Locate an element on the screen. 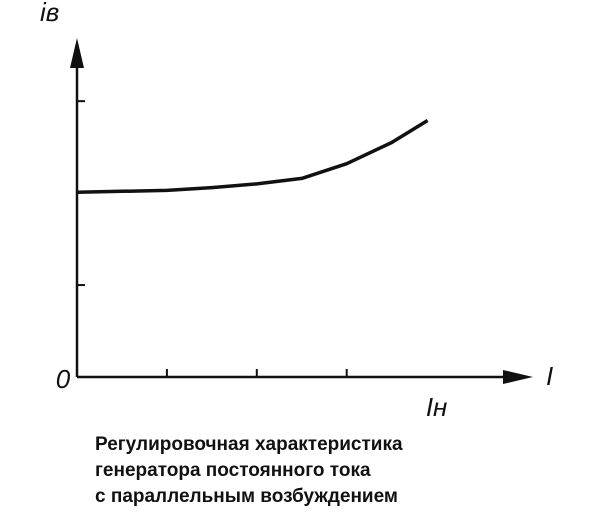  x-tick-label: 0 is located at coordinates (63, 379).